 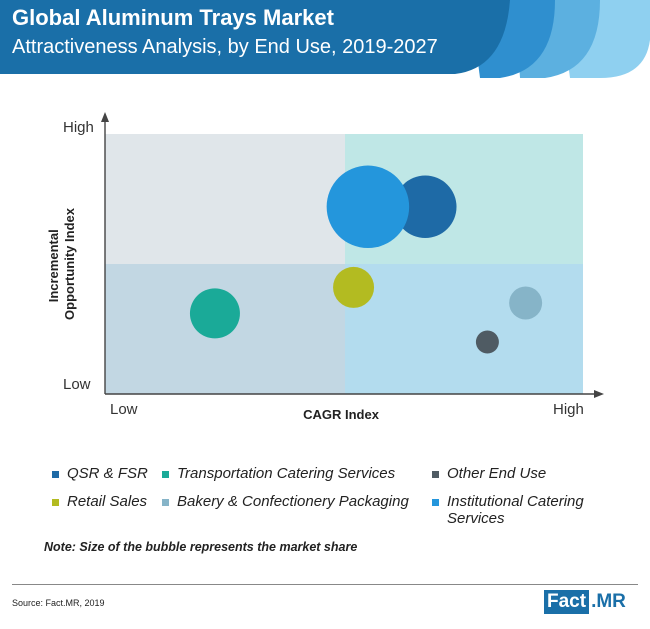 What do you see at coordinates (58, 603) in the screenshot?
I see `source-text: Source: Fact.MR, 2019` at bounding box center [58, 603].